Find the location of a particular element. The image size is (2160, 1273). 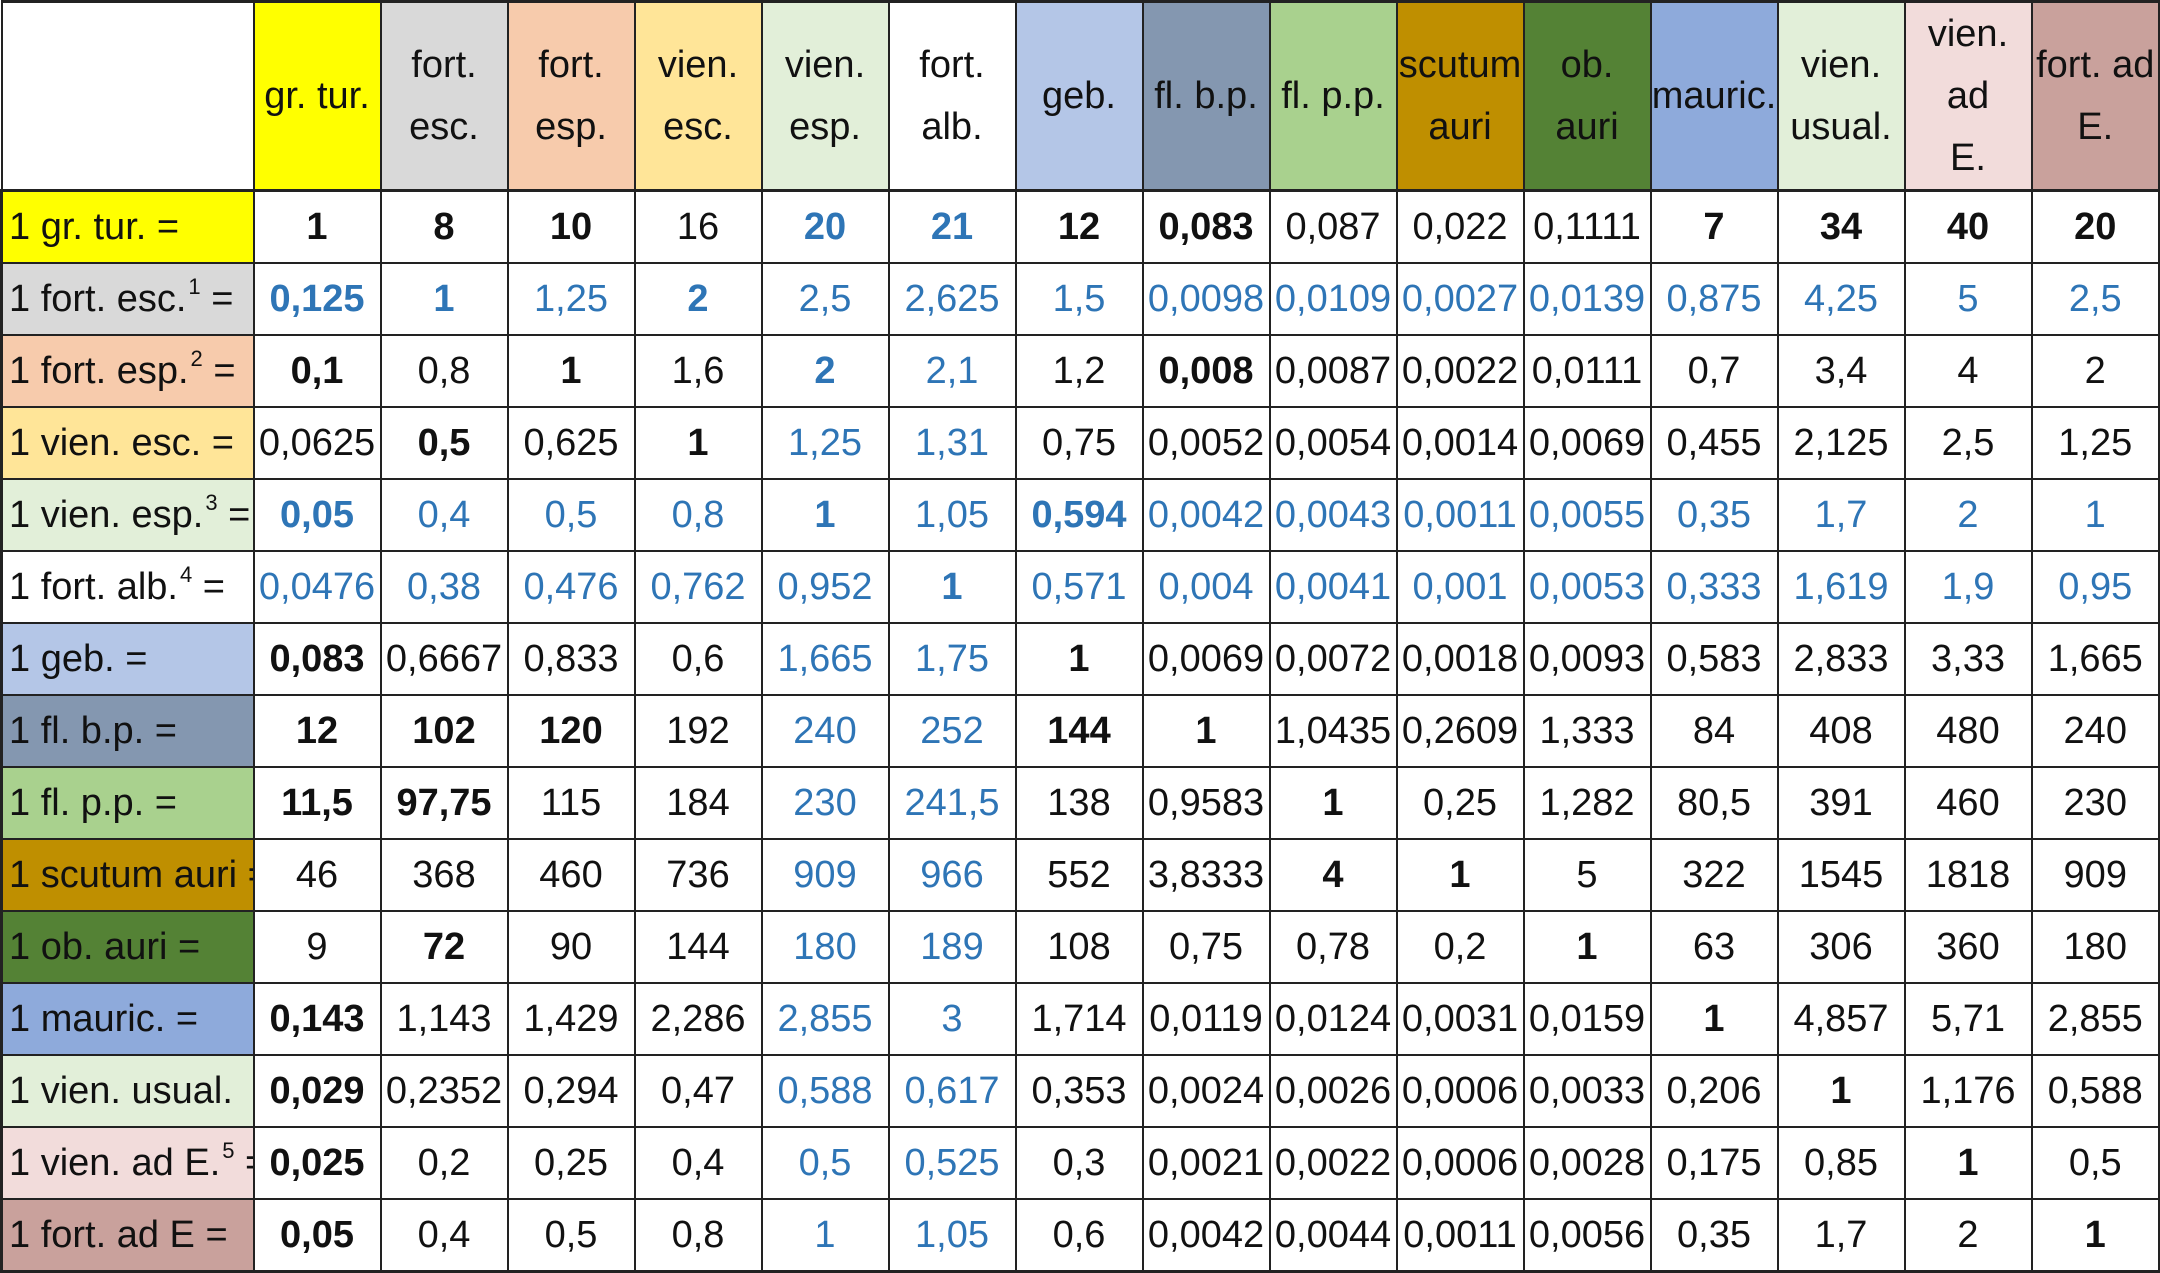

table-cell: 4,25 is located at coordinates (1841, 299).